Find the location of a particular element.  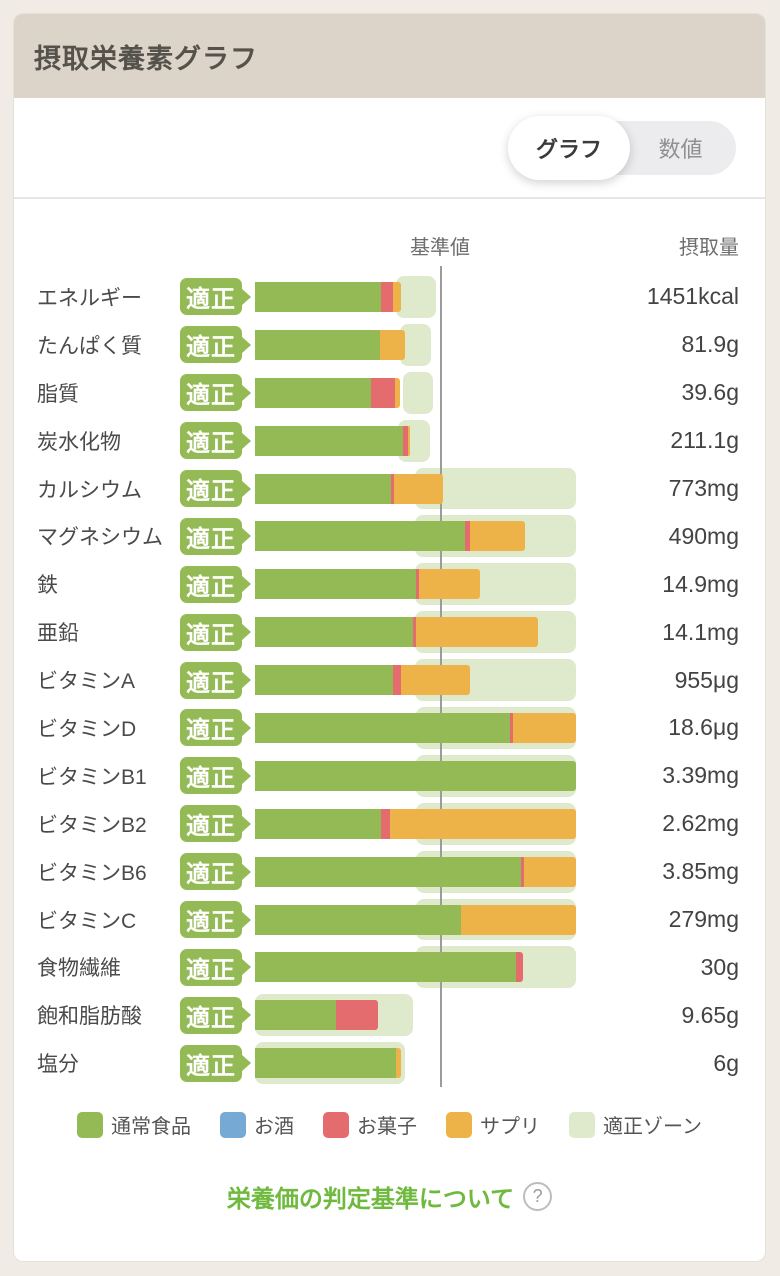

nutrient-row: ビタミンA 適正 955μg is located at coordinates (389, 680).